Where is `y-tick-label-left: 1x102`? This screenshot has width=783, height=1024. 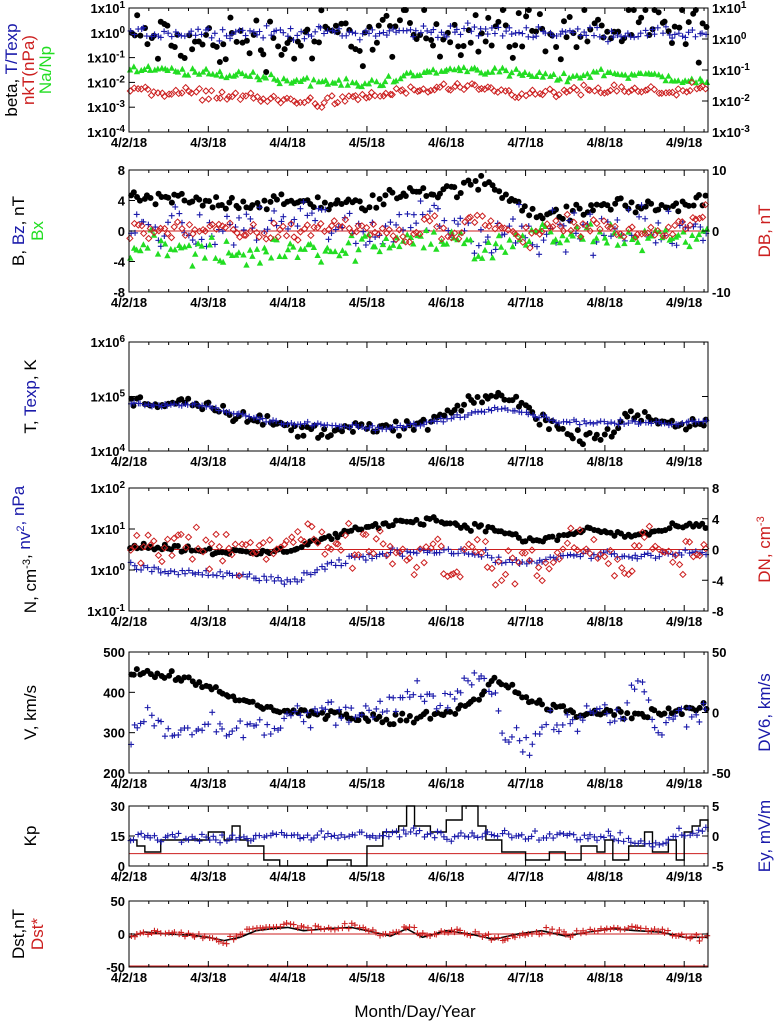
y-tick-label-left: 1x102 is located at coordinates (108, 488).